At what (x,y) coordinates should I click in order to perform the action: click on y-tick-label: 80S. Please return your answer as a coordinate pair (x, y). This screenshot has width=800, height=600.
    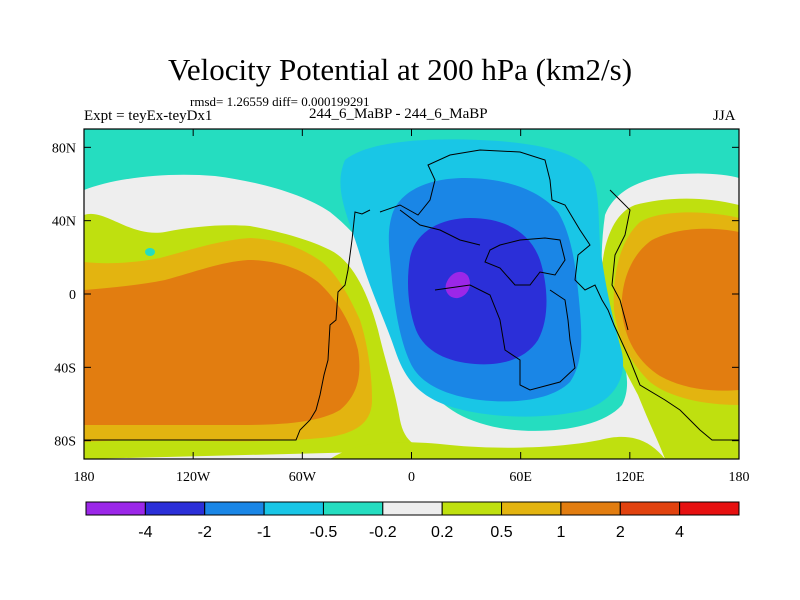
    Looking at the image, I should click on (65, 442).